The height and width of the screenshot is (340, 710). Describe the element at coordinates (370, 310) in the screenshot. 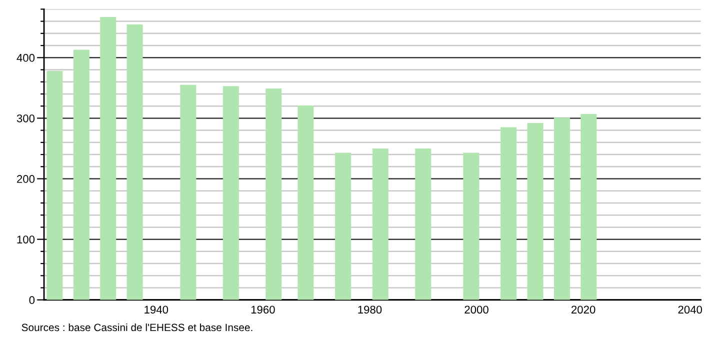

I see `x-tick-label: 1980` at that location.